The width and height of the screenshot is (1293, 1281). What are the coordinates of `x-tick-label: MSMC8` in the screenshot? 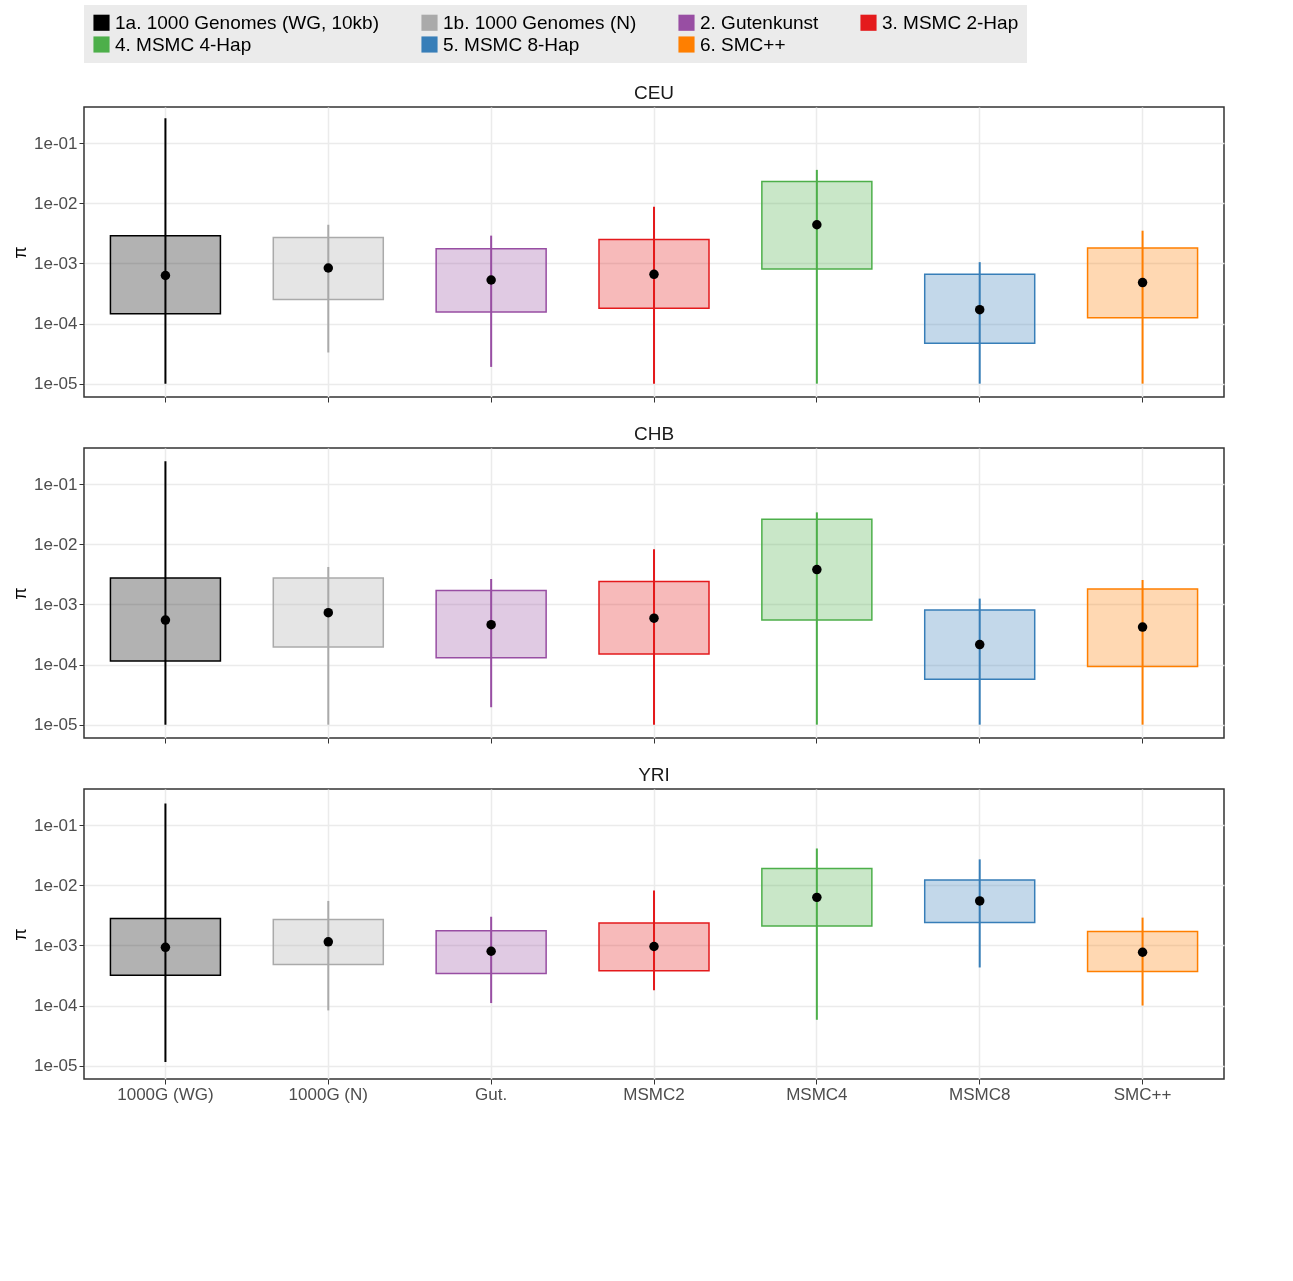 It's located at (980, 1094).